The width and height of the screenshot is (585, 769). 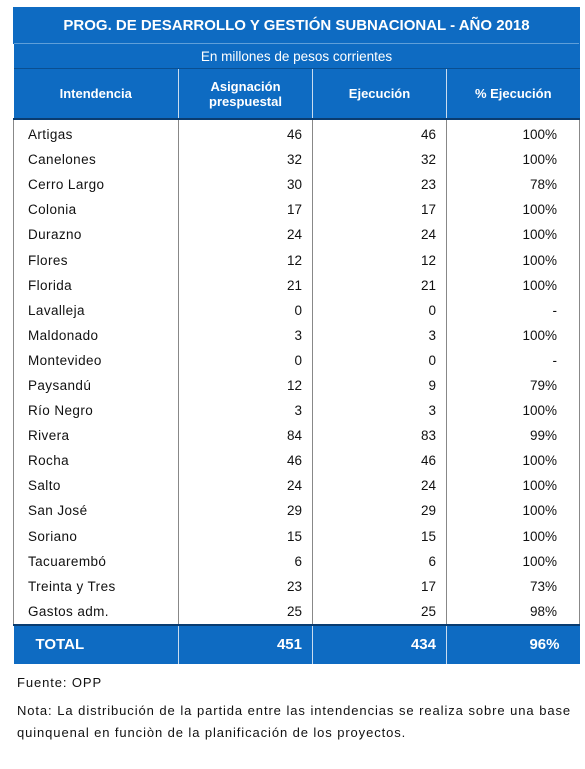 I want to click on table-row: Gastos adm. 25 25 98%, so click(x=297, y=611).